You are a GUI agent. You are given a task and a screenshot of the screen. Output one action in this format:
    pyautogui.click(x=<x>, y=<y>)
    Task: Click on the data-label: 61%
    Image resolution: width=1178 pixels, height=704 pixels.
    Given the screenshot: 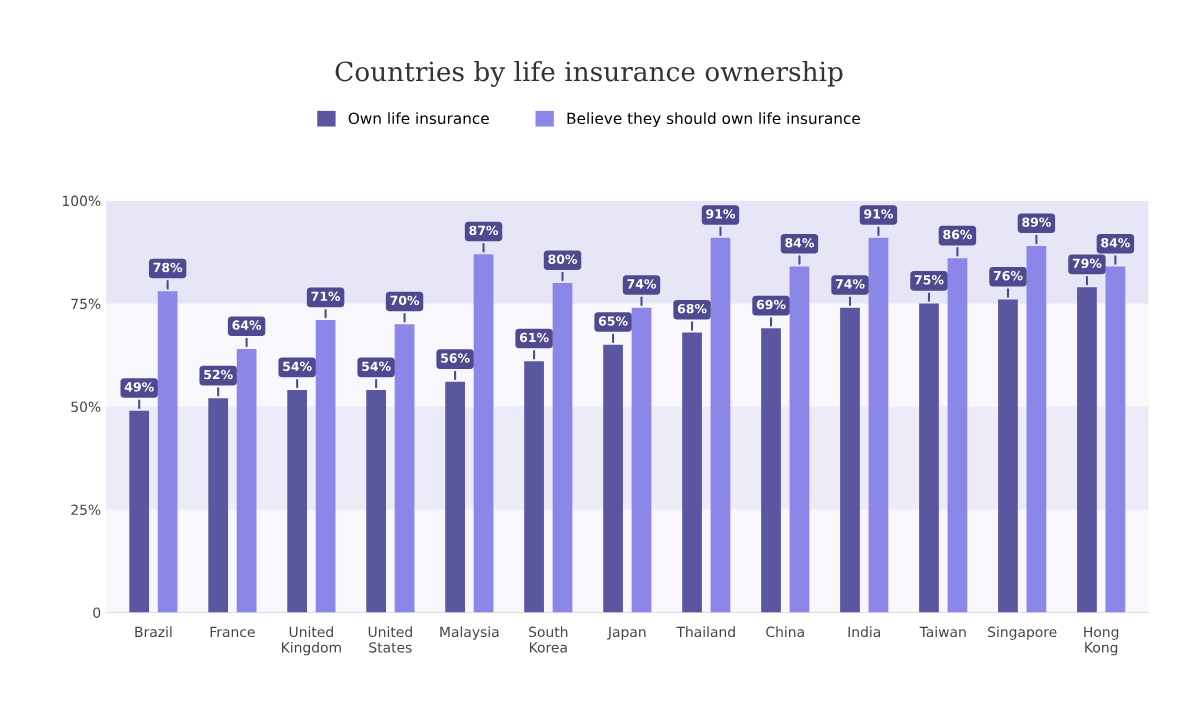 What is the action you would take?
    pyautogui.click(x=534, y=337)
    